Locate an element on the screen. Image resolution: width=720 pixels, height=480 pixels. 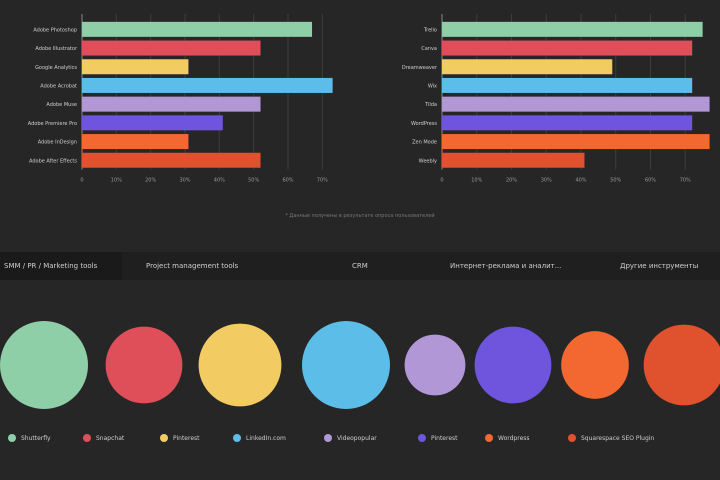
category-label: Weebly is located at coordinates (428, 161).